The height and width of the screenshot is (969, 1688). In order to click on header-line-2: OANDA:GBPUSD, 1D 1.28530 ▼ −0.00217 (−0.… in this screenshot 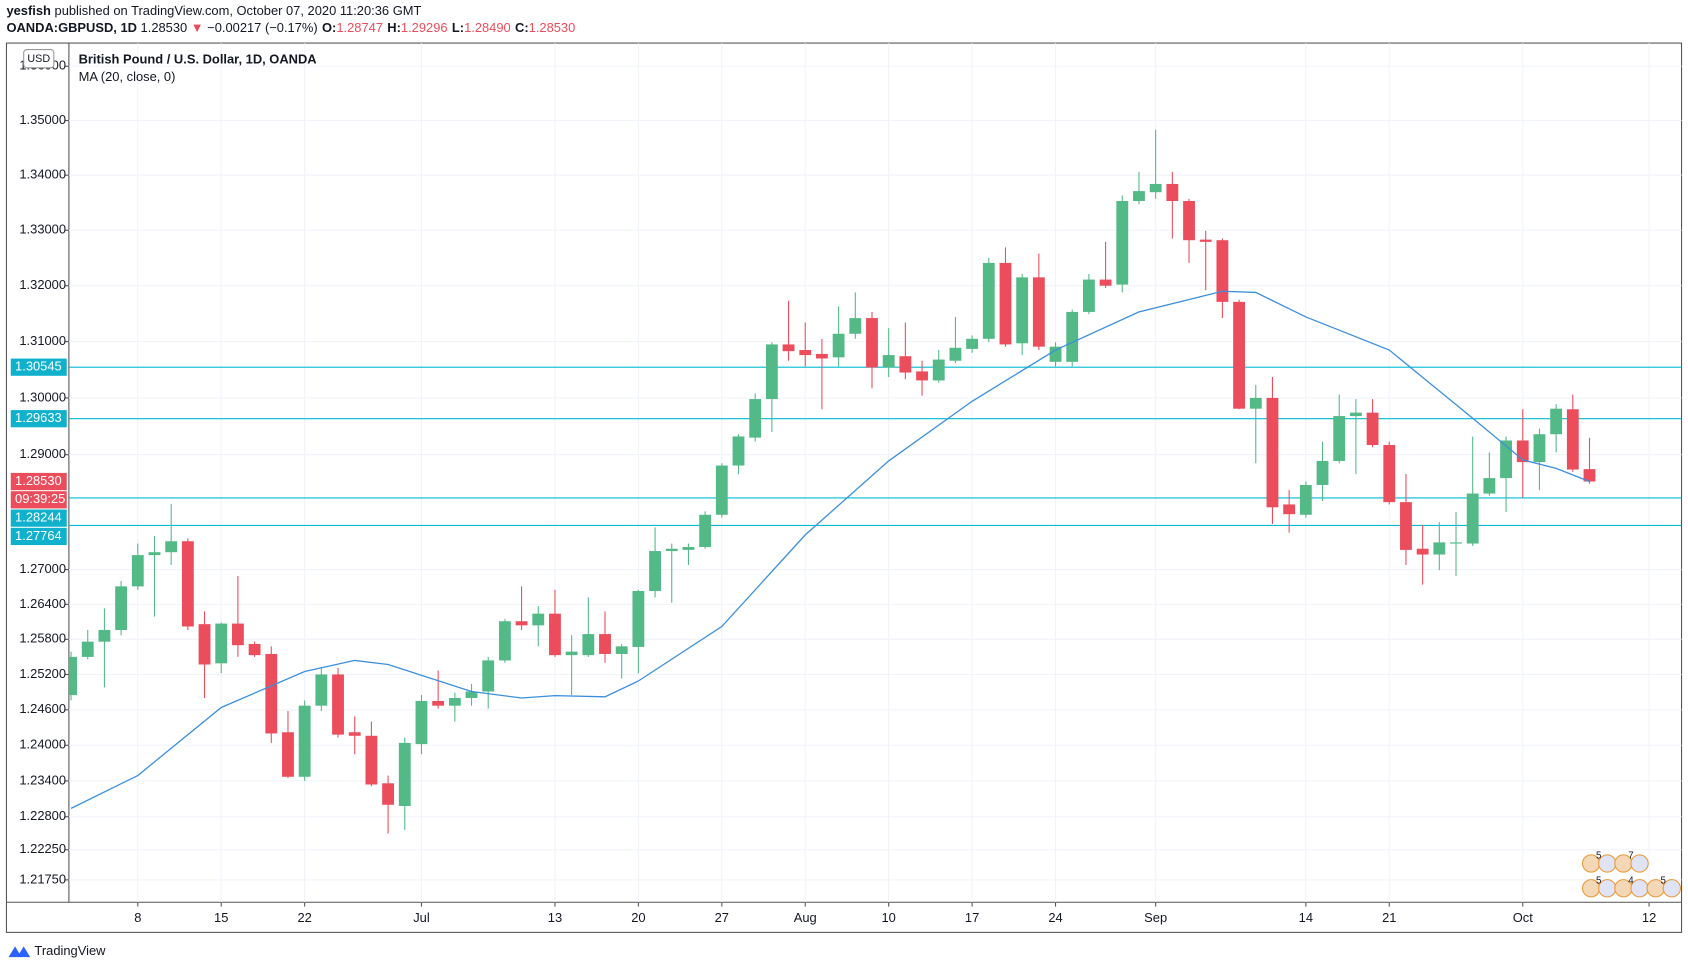, I will do `click(290, 27)`.